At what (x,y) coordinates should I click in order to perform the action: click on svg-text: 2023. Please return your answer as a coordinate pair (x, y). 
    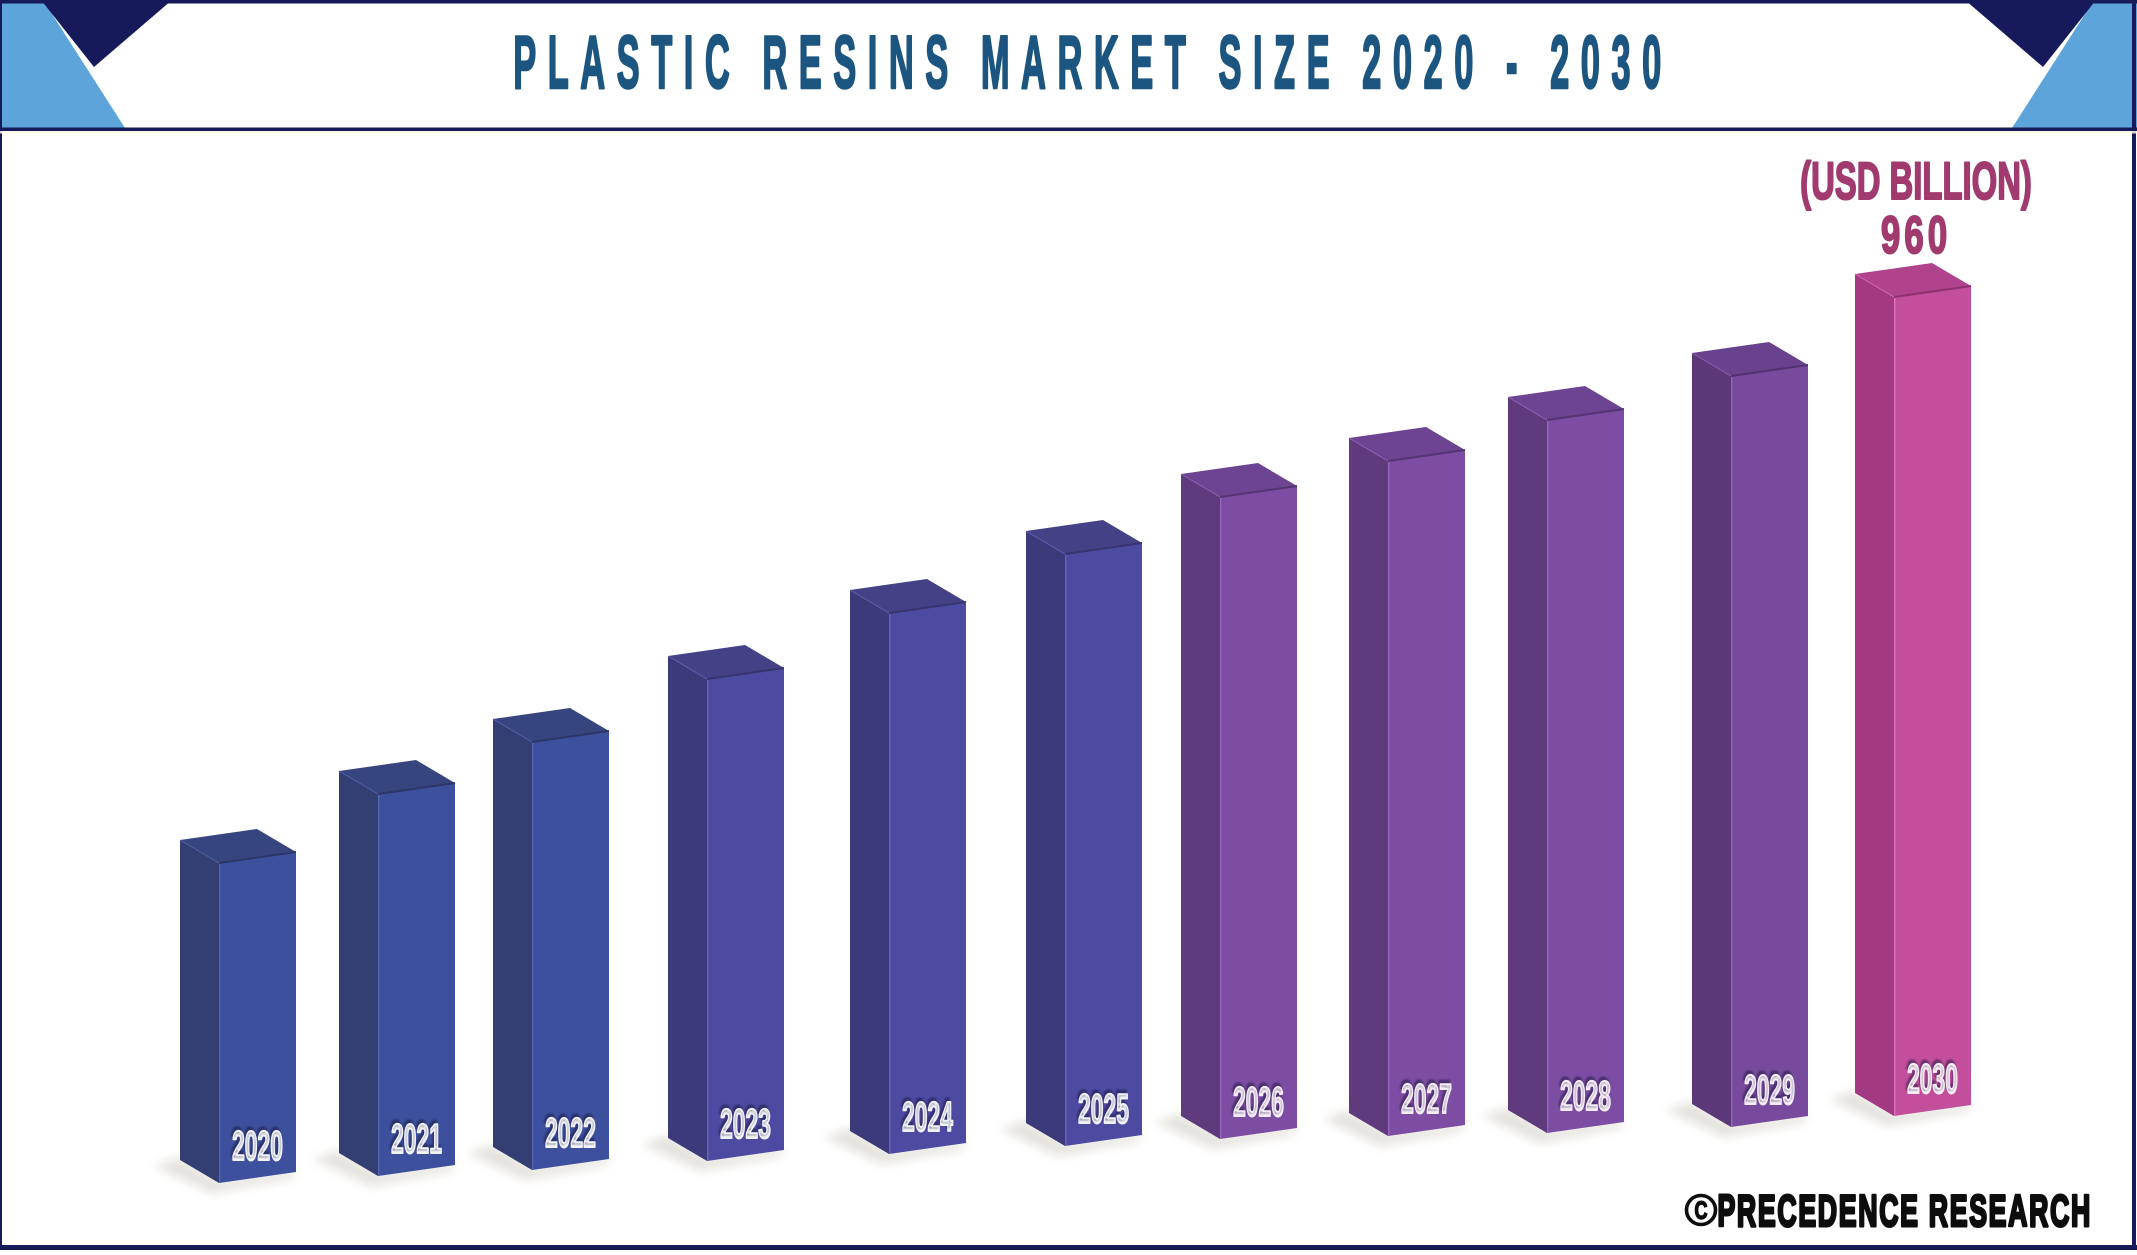
    Looking at the image, I should click on (745, 1125).